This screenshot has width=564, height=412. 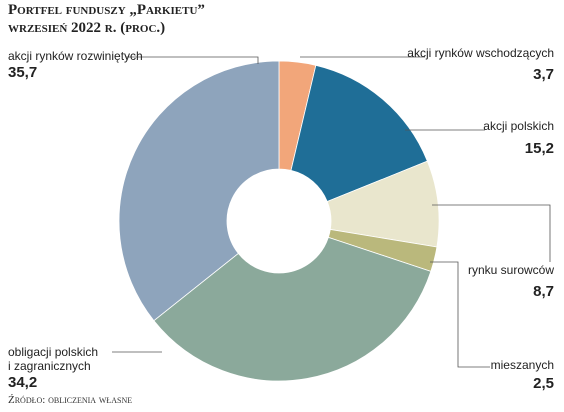 I want to click on source: Źródło: obliczenia własne, so click(x=70, y=400).